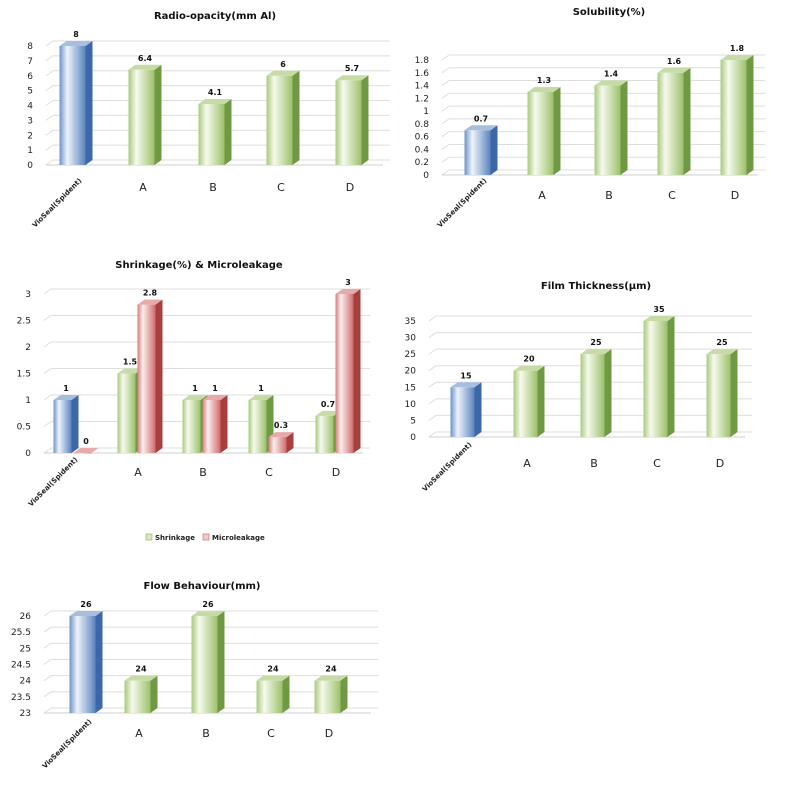 The width and height of the screenshot is (800, 804). Describe the element at coordinates (30, 136) in the screenshot. I see `y-tick-label: 2` at that location.